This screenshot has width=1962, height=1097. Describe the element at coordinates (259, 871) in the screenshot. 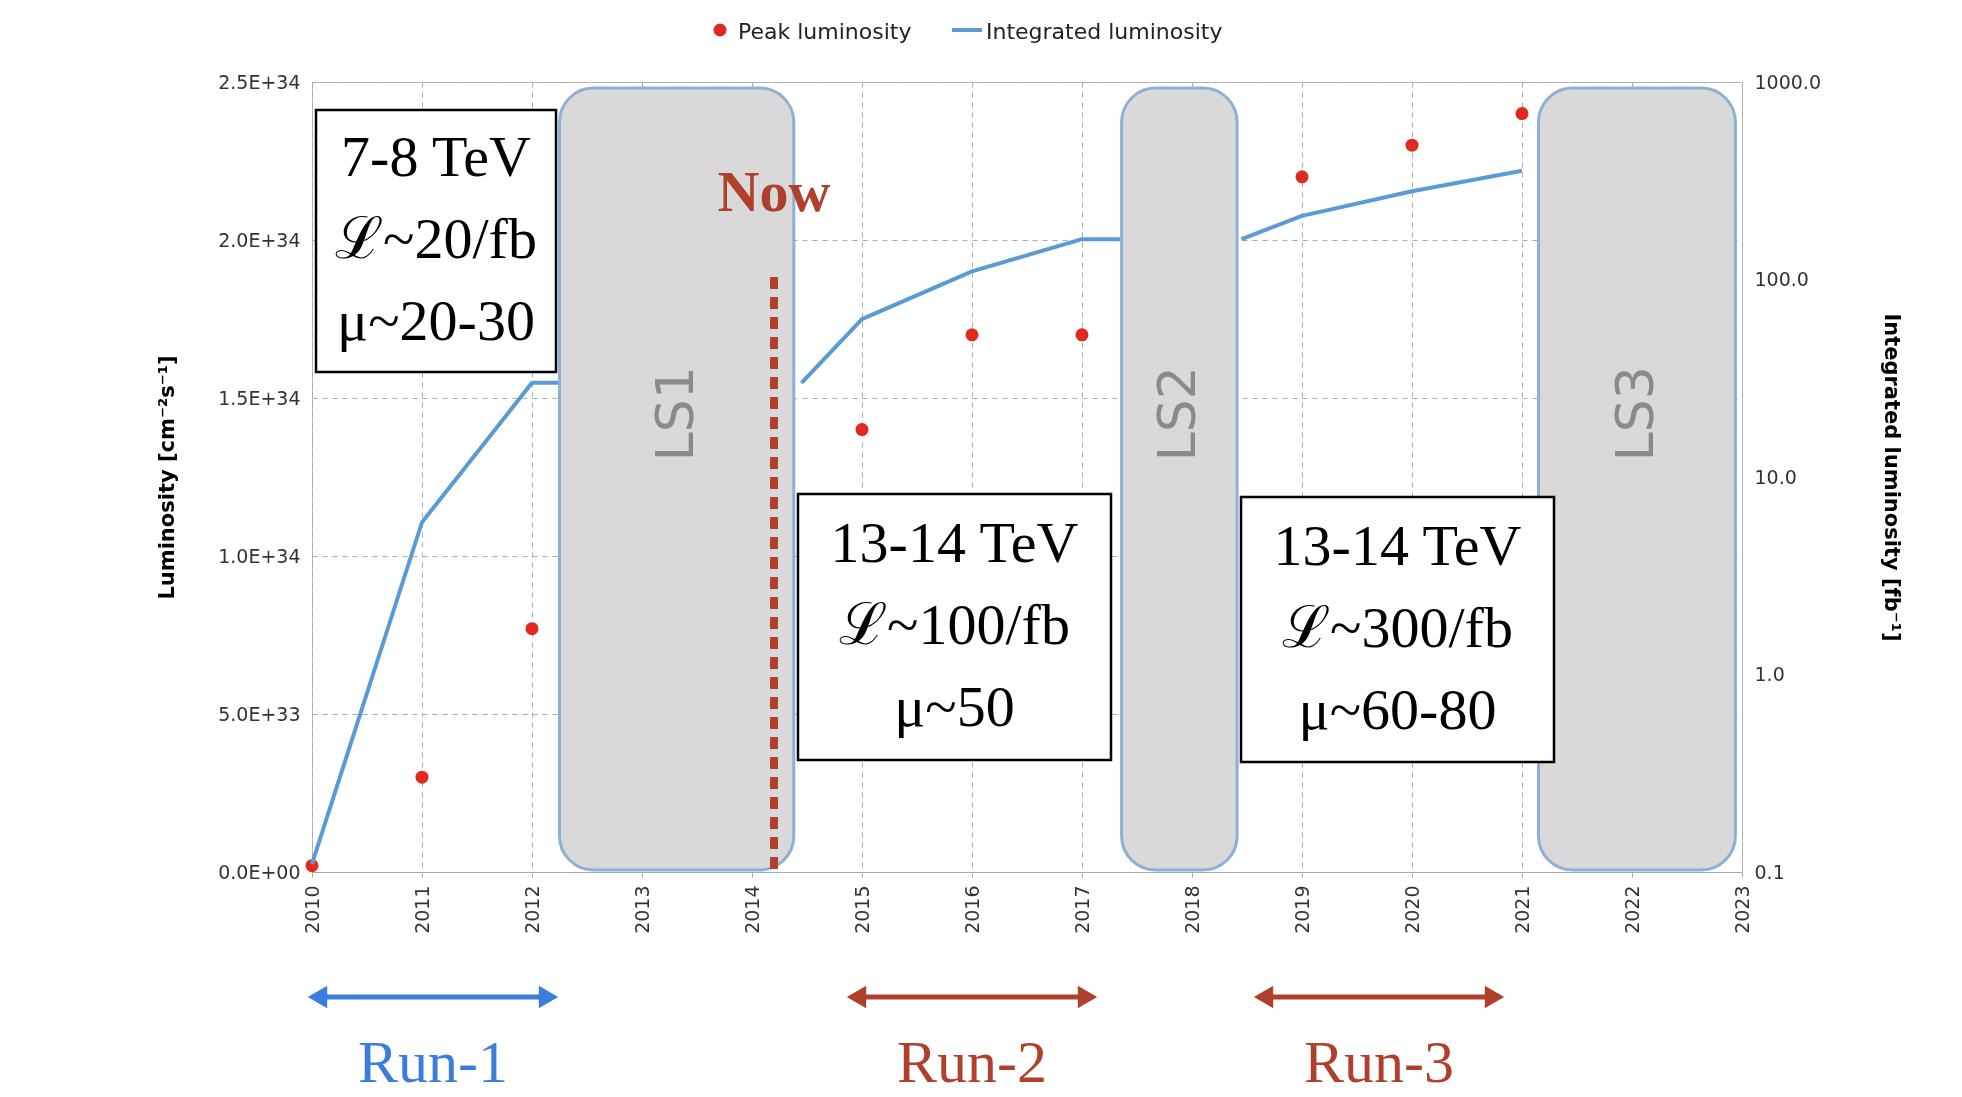

I see `y-tick-label: 0.0E+00` at that location.